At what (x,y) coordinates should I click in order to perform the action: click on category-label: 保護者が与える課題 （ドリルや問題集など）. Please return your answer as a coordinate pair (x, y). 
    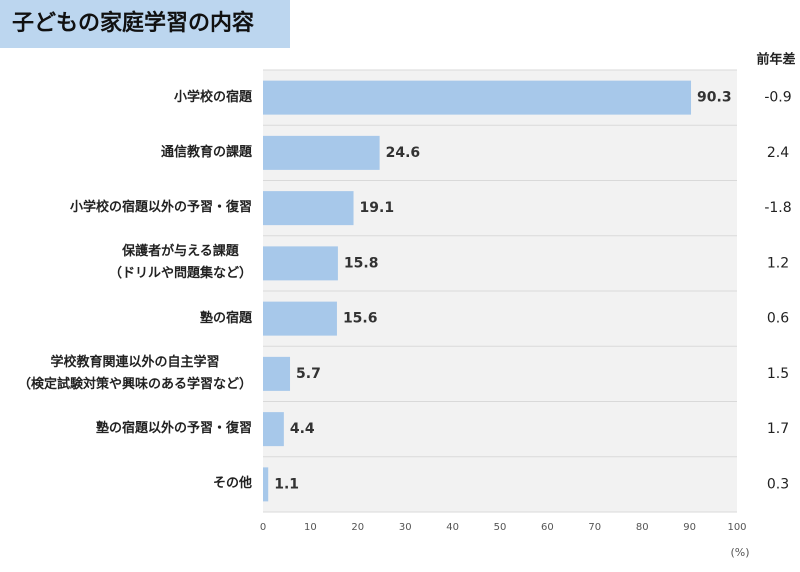
    Looking at the image, I should click on (180, 263).